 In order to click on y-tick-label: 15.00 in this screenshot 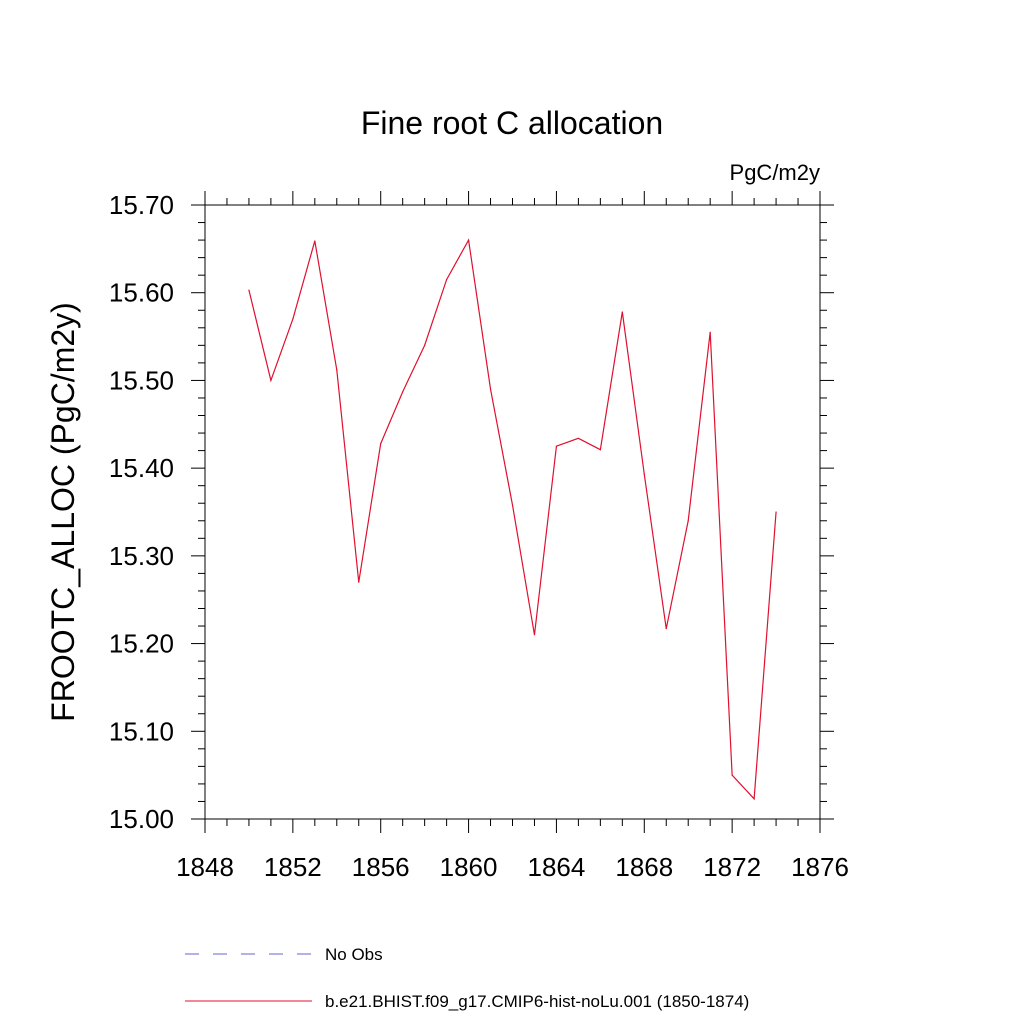, I will do `click(141, 819)`.